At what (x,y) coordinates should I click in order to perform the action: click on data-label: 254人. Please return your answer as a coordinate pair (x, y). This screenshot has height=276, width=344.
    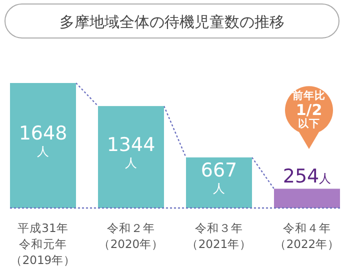
    Looking at the image, I should click on (307, 177).